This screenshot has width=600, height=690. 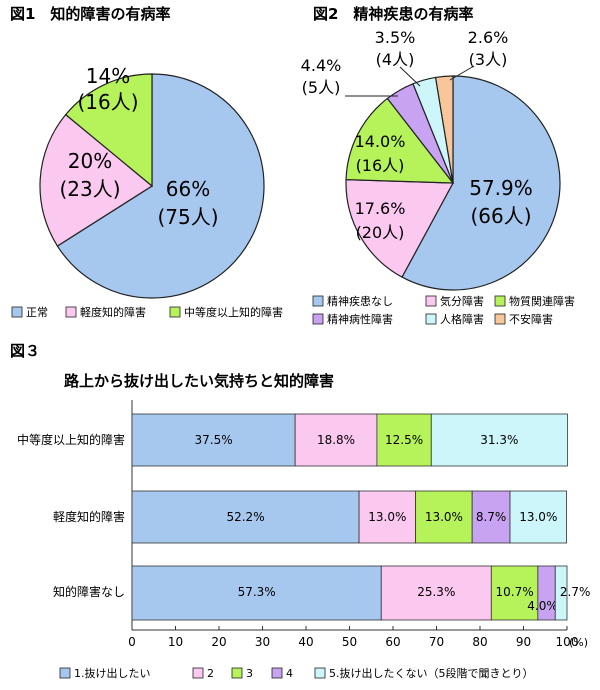 What do you see at coordinates (89, 591) in the screenshot?
I see `fig3-category-2: 知的障害なし` at bounding box center [89, 591].